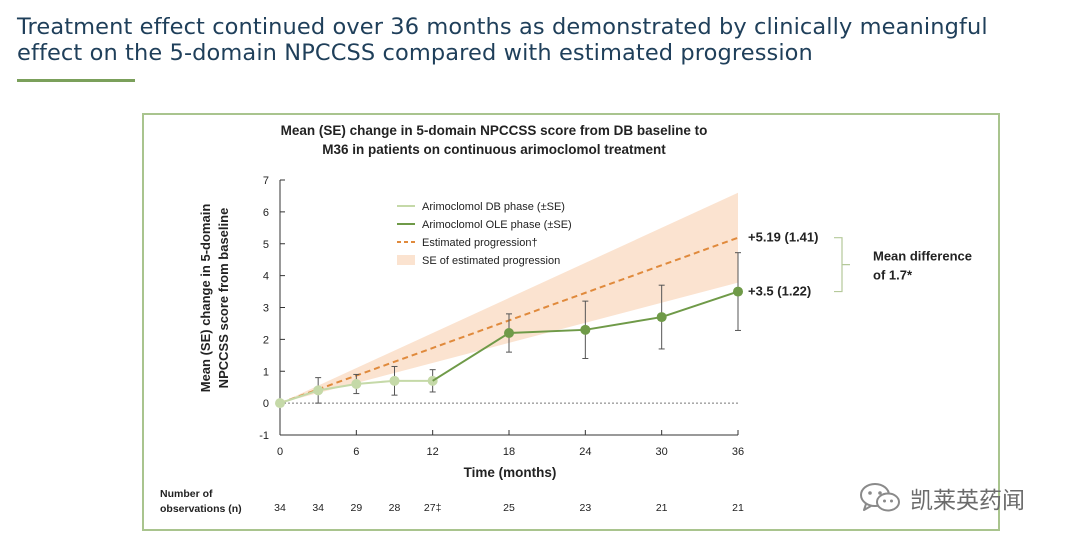 The width and height of the screenshot is (1080, 546). I want to click on observation-count: 29, so click(356, 508).